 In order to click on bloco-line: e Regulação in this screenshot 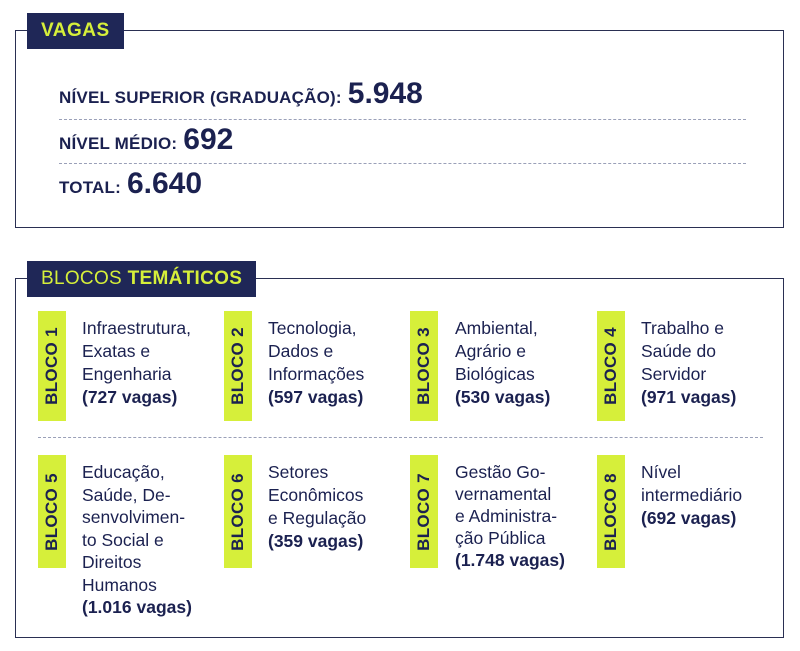, I will do `click(317, 518)`.